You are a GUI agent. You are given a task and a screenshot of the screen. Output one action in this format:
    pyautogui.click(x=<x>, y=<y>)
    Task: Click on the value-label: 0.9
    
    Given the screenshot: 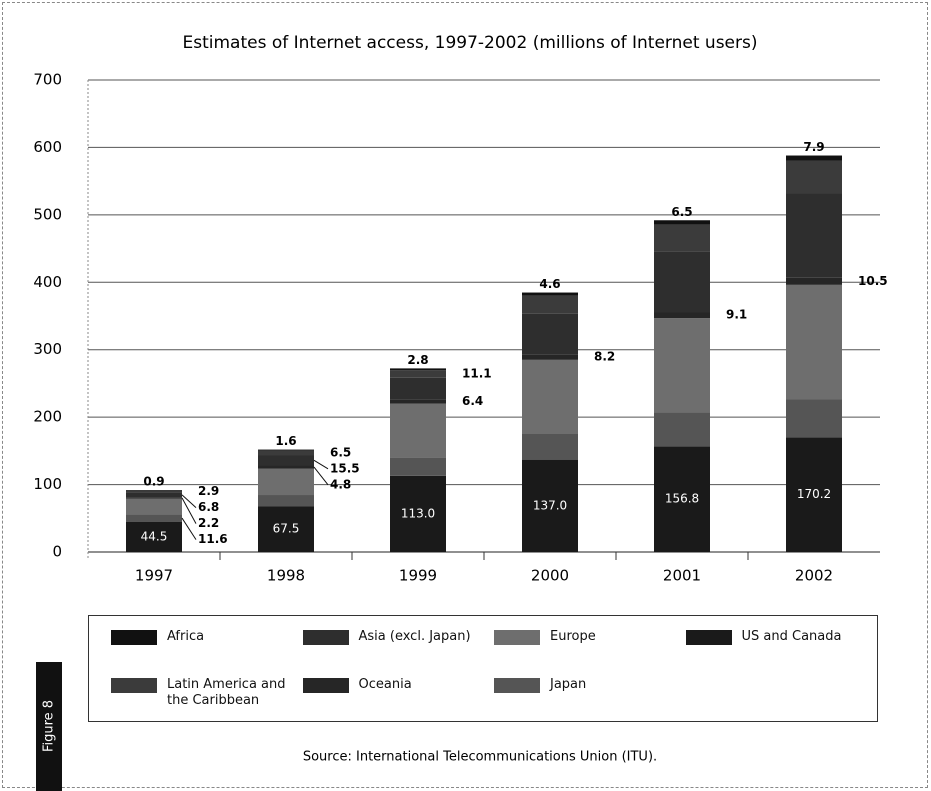 What is the action you would take?
    pyautogui.click(x=153, y=482)
    